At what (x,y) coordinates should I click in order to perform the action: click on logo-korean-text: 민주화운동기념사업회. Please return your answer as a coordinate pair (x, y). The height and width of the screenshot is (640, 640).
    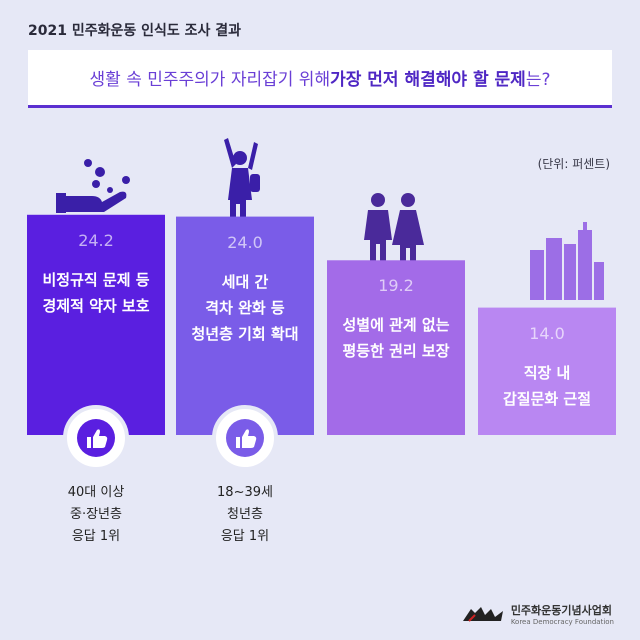
    Looking at the image, I should click on (561, 610).